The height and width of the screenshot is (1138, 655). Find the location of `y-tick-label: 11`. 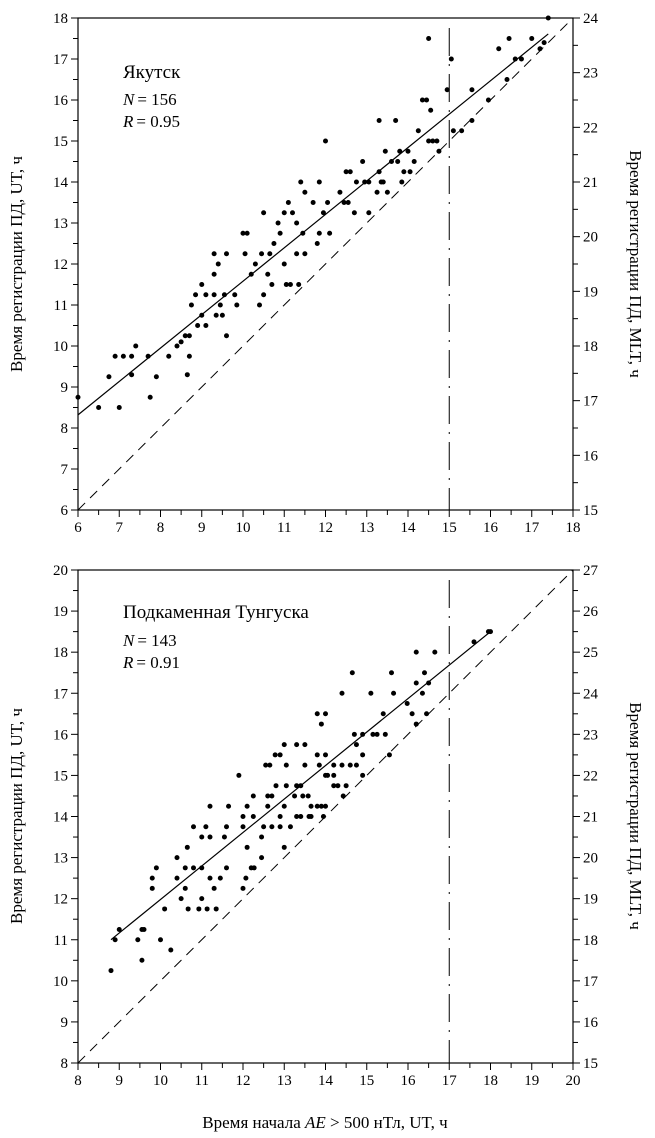

y-tick-label: 11 is located at coordinates (61, 306).